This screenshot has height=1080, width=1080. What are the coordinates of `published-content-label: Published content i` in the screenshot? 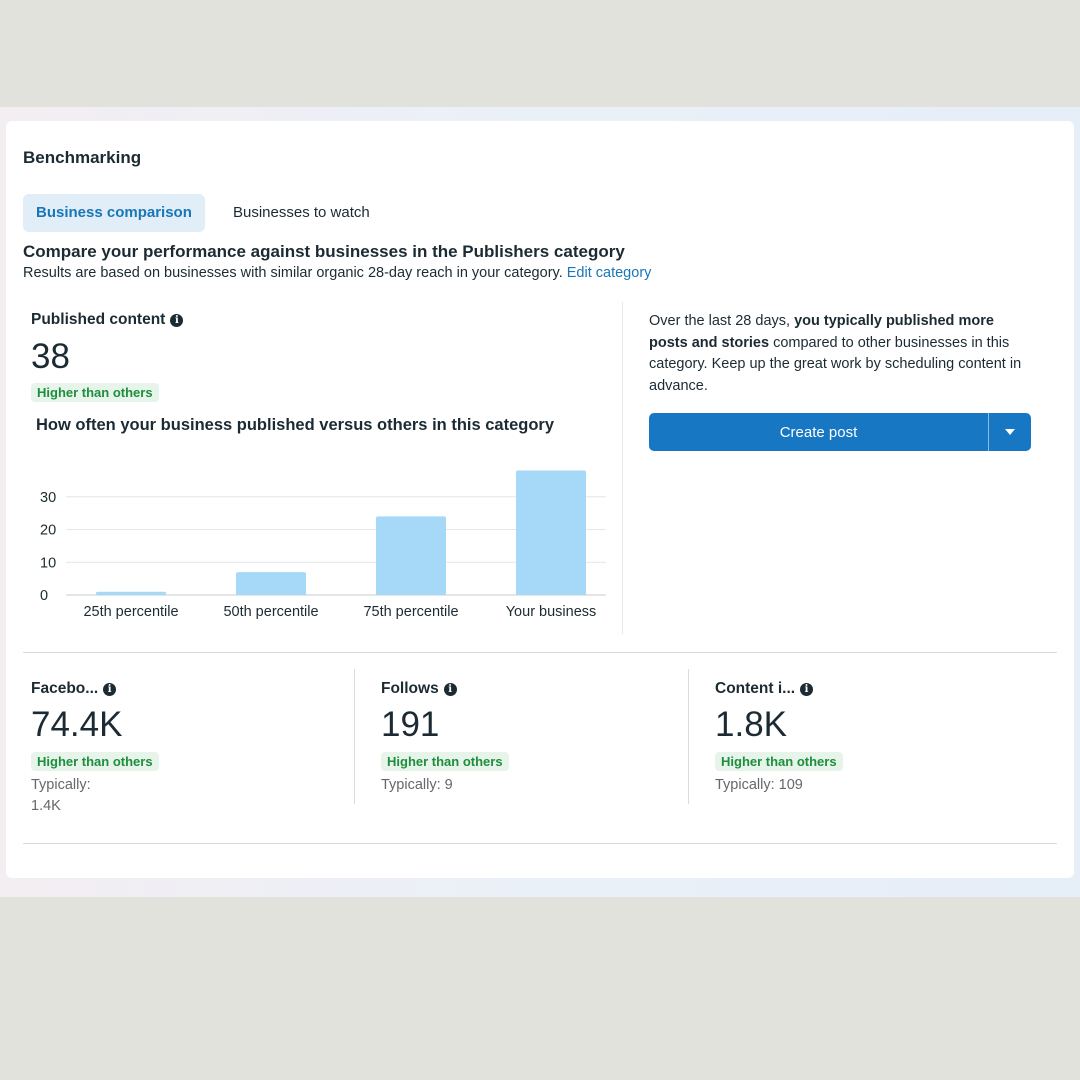 It's located at (107, 320).